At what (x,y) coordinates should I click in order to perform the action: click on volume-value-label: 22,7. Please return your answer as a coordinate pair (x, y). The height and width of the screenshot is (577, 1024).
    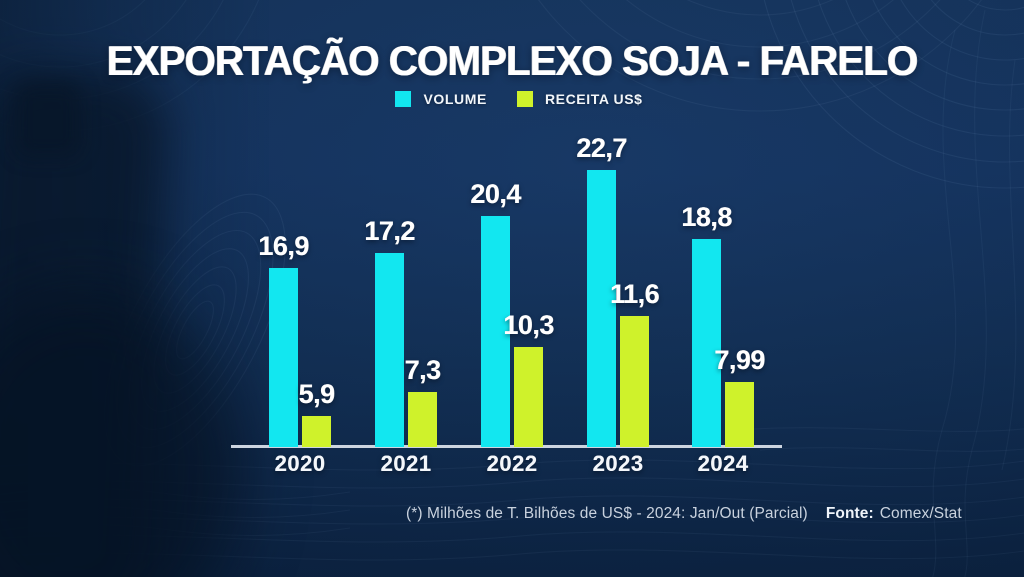
    Looking at the image, I should click on (601, 148).